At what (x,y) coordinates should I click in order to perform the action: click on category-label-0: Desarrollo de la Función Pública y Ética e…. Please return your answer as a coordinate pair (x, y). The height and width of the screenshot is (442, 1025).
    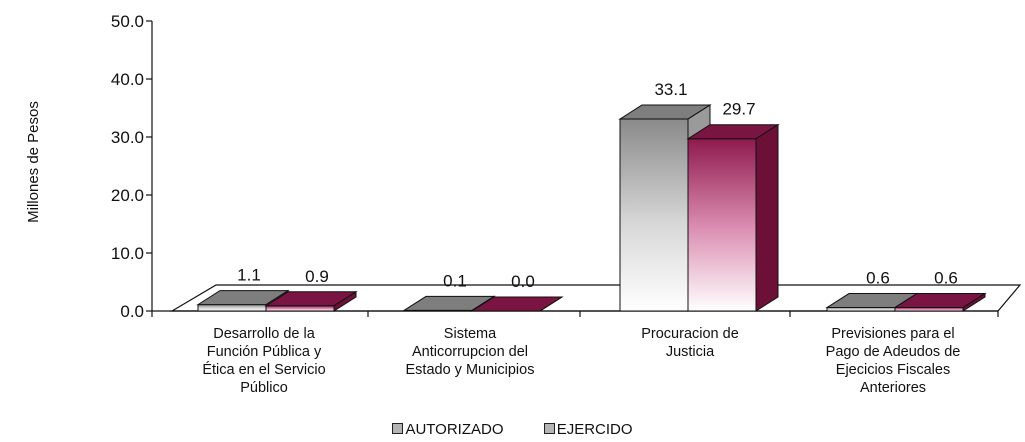
    Looking at the image, I should click on (264, 361).